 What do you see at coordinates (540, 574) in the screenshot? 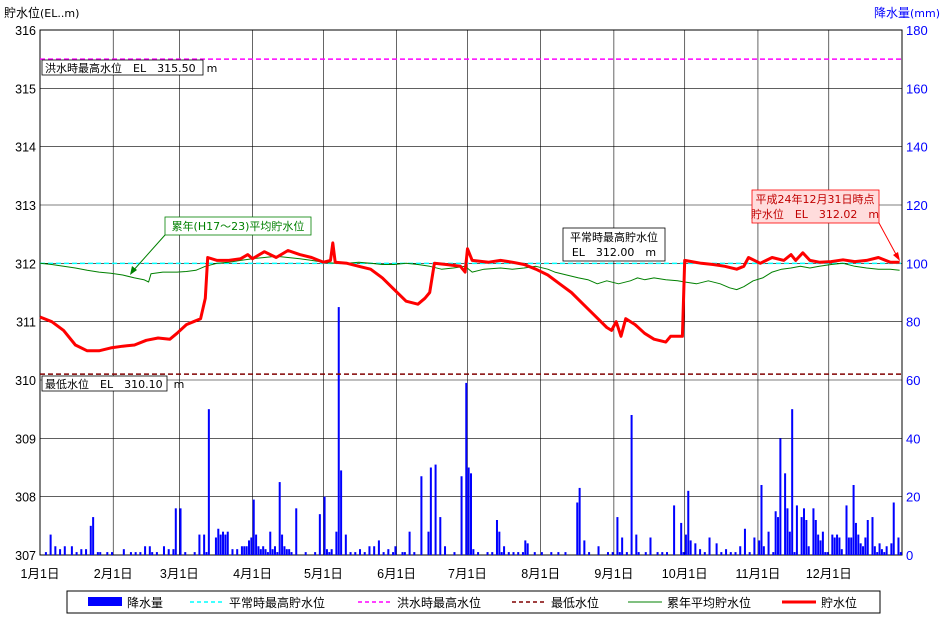
I see `x-tick-label: 8月1日` at bounding box center [540, 574].